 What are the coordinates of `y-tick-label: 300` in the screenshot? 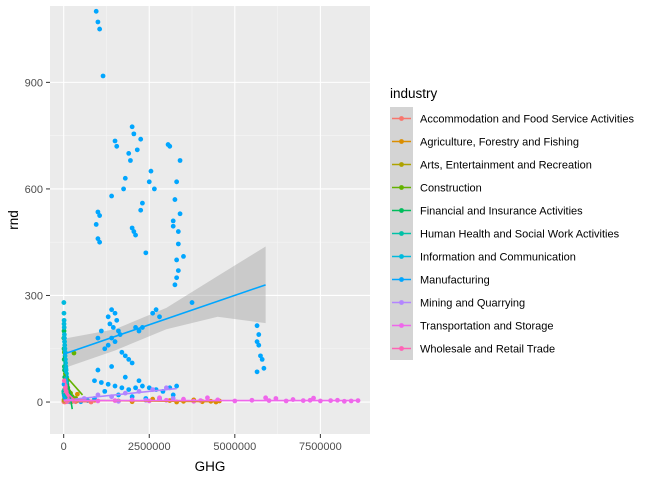 It's located at (34, 296).